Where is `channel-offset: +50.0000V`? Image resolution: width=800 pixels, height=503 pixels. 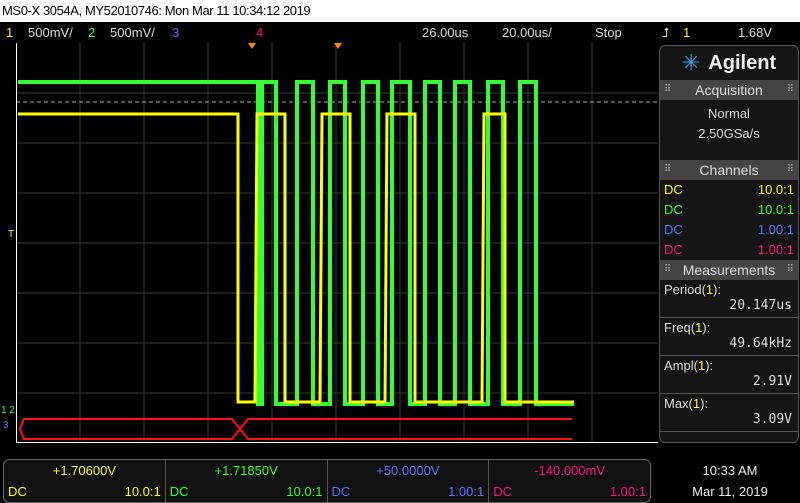
channel-offset: +50.0000V is located at coordinates (408, 470).